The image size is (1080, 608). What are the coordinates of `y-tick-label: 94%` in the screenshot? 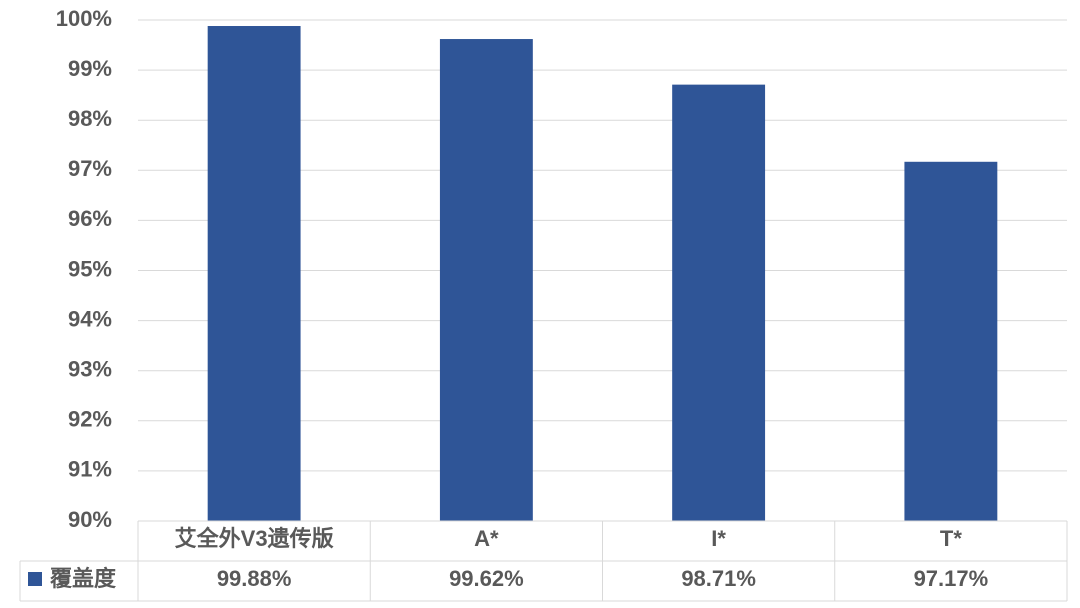 It's located at (90, 318).